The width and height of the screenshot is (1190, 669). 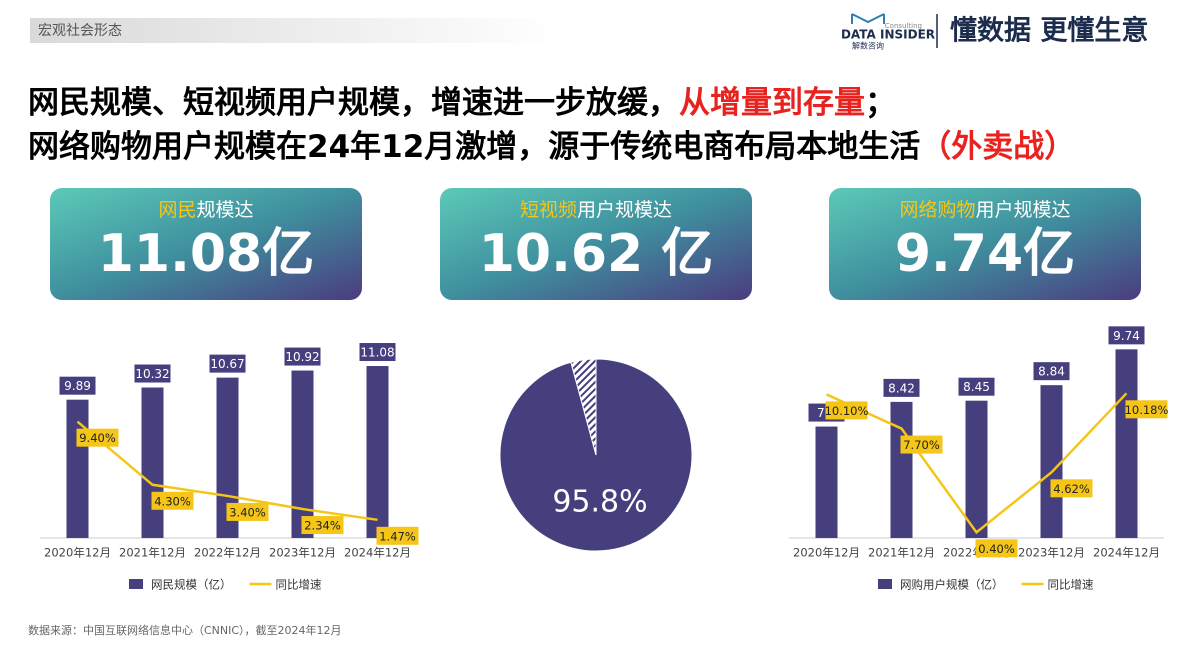 I want to click on card-label-text: 规模达, so click(x=225, y=210).